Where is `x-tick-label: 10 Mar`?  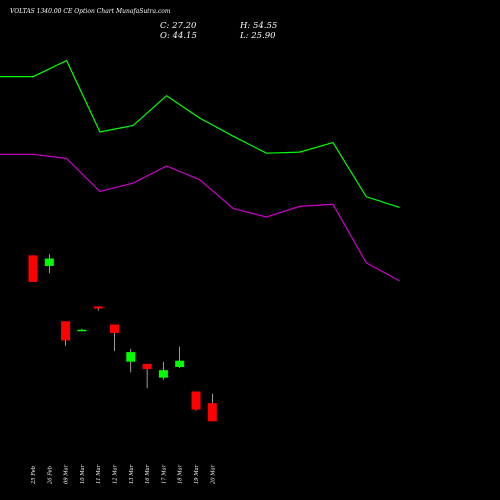
x-tick-label: 10 Mar is located at coordinates (83, 474).